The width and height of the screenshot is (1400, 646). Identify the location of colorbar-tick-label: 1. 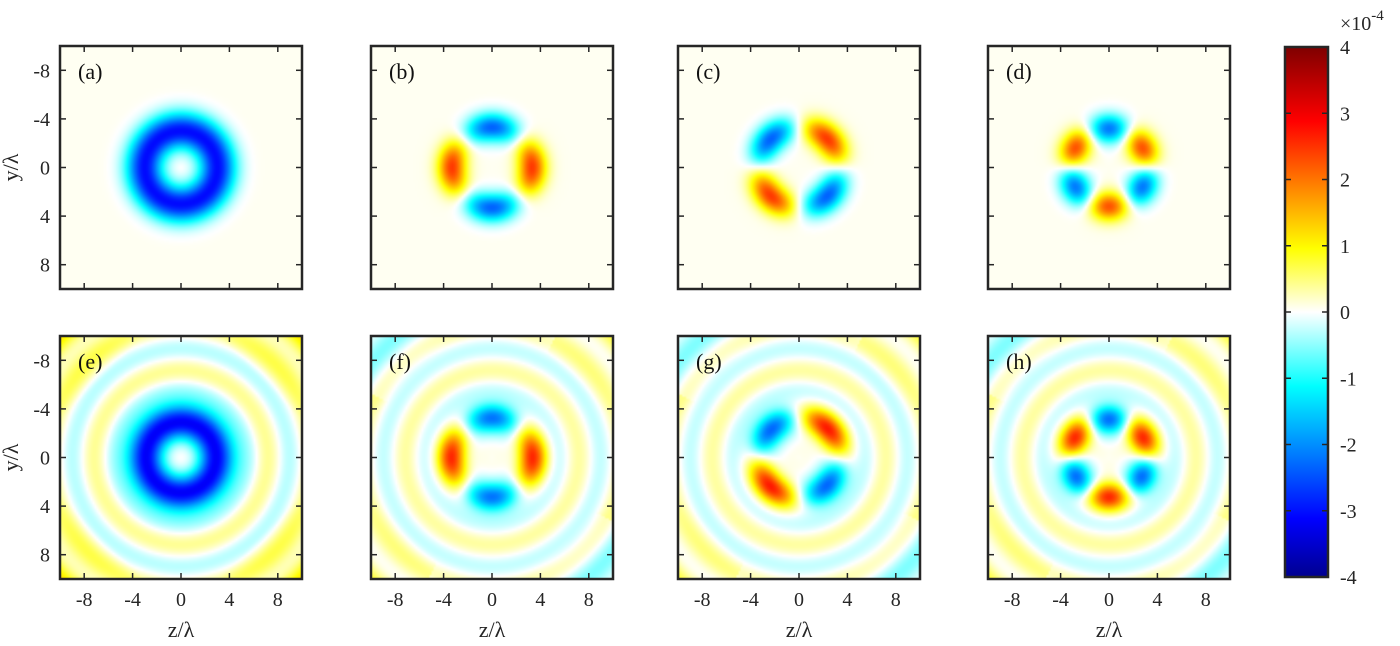
(1345, 247).